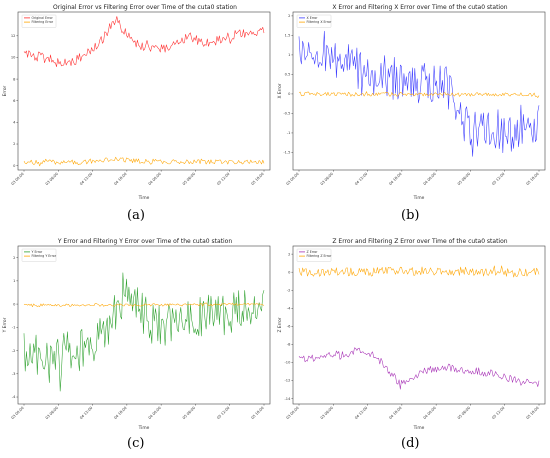 The width and height of the screenshot is (550, 458). I want to click on legend-label: Z Error, so click(313, 252).